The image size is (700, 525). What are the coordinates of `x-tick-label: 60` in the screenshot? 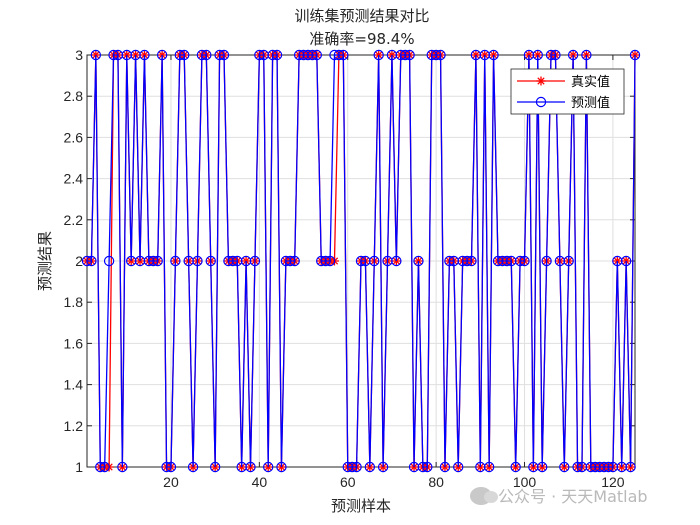 It's located at (348, 482).